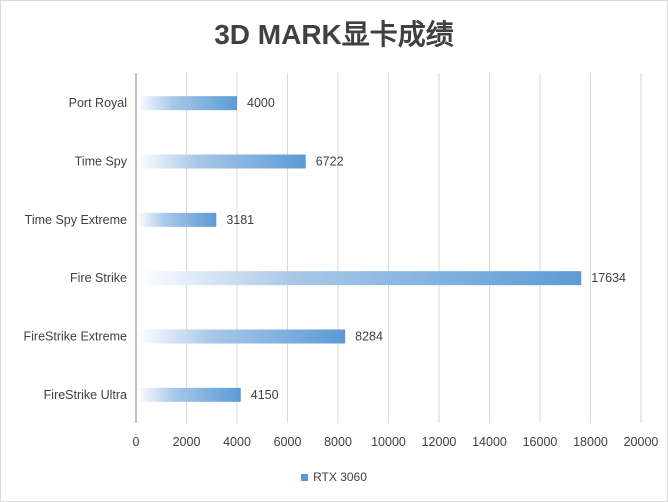  I want to click on data-label: 6722, so click(330, 162).